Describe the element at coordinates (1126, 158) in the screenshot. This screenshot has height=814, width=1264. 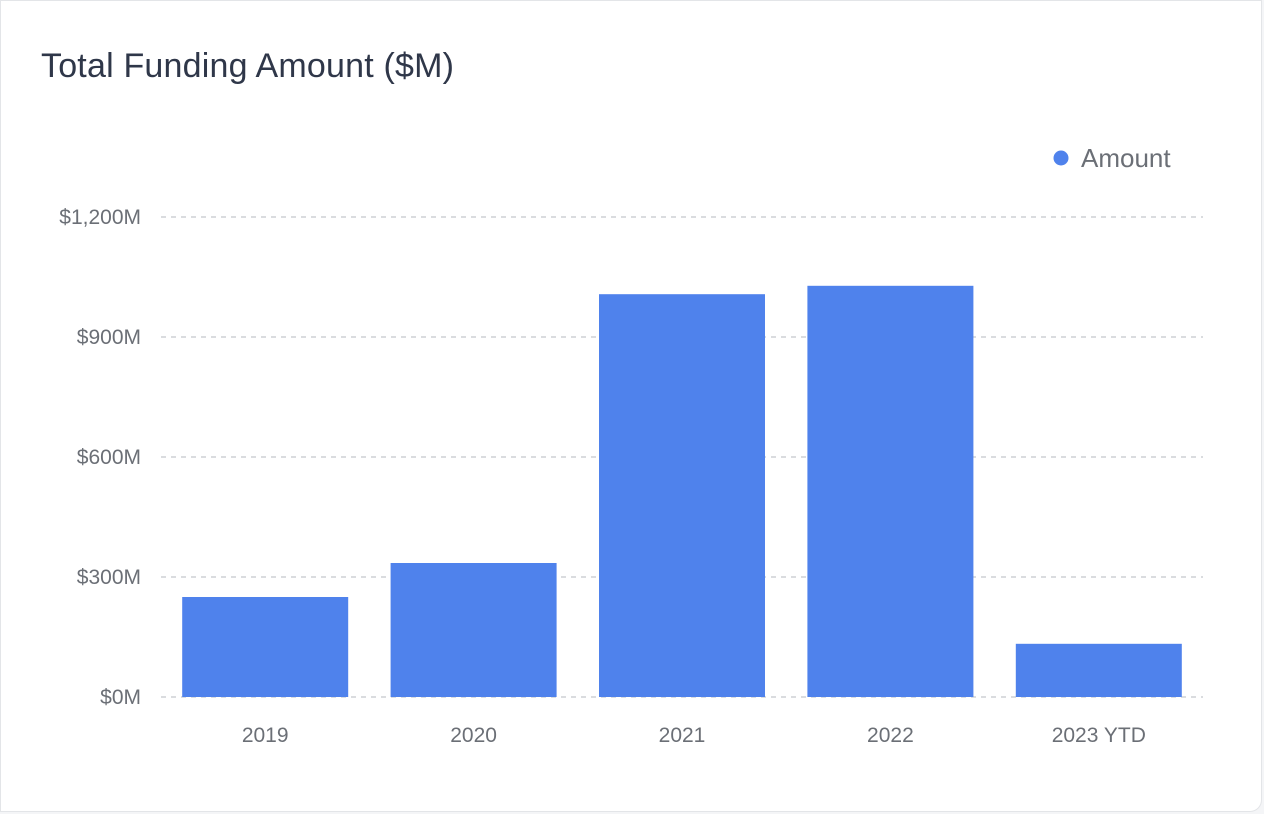
I see `legend-label-amount: Amount` at that location.